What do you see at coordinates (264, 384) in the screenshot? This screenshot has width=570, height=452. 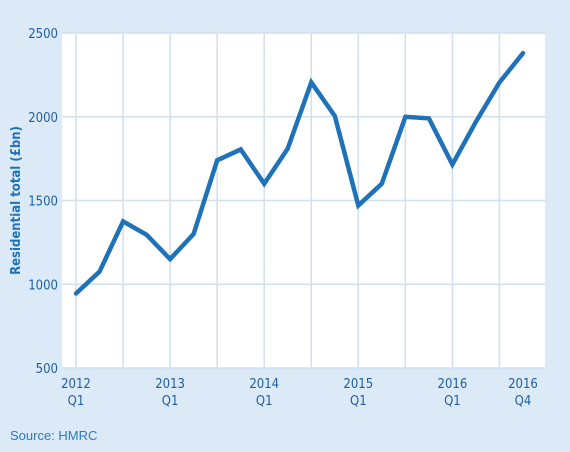 I see `x-tick-year: 2014` at bounding box center [264, 384].